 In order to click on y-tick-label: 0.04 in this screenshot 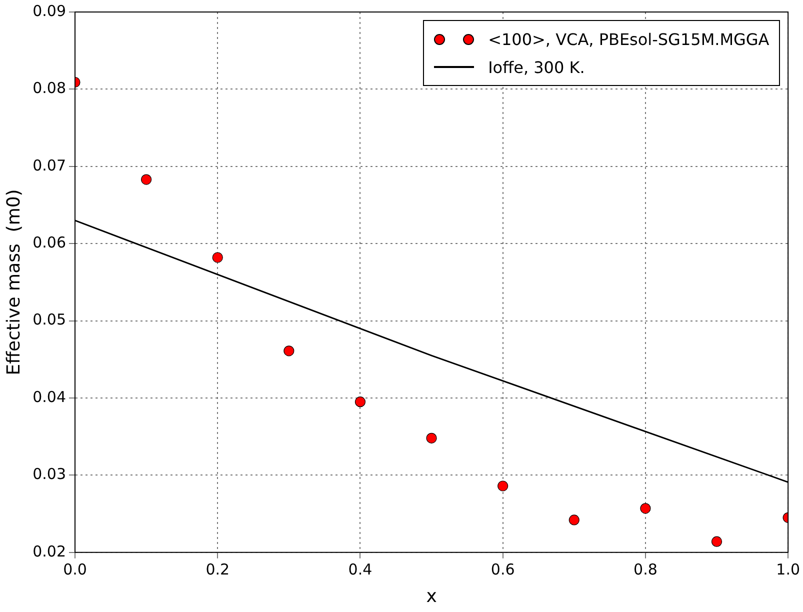, I will do `click(49, 397)`.